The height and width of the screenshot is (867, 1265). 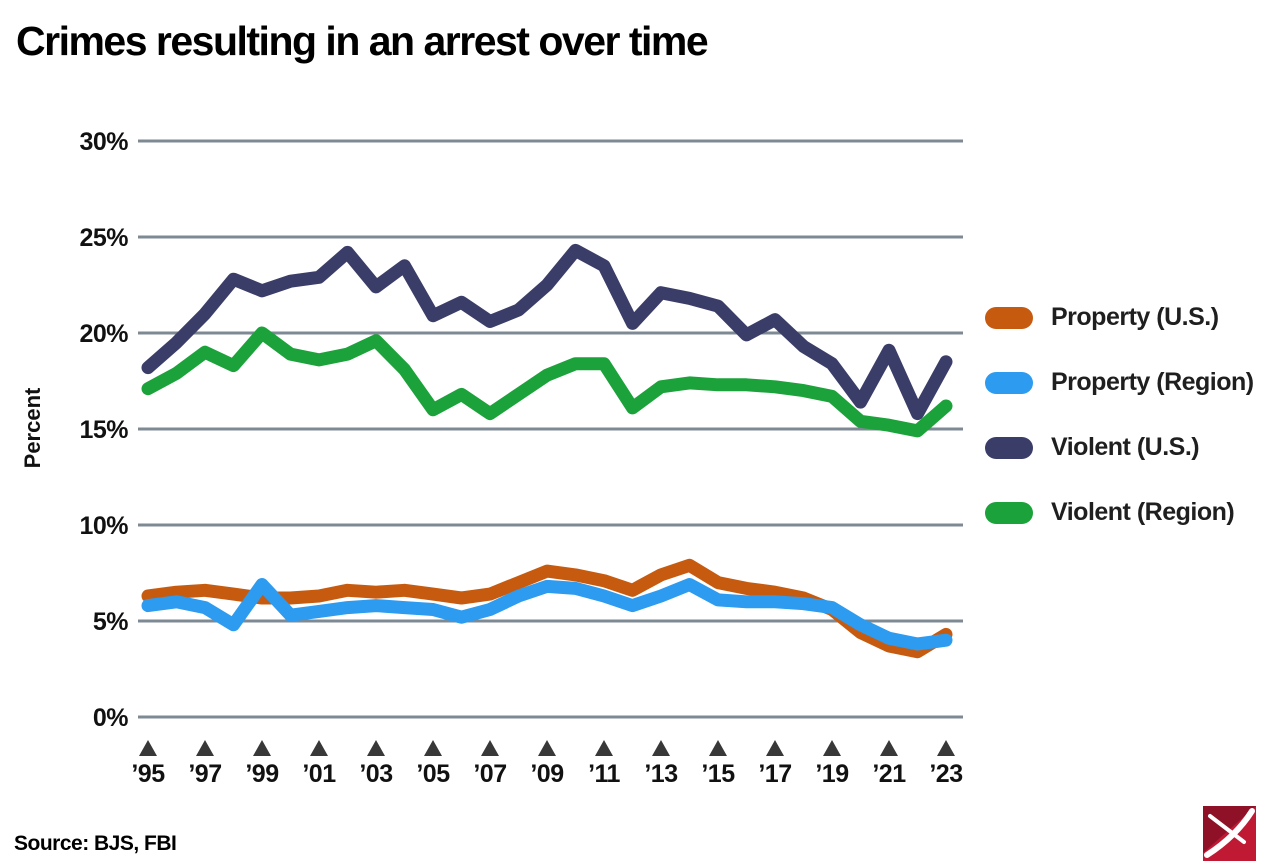 I want to click on x-tick-label: ’05, so click(x=433, y=774).